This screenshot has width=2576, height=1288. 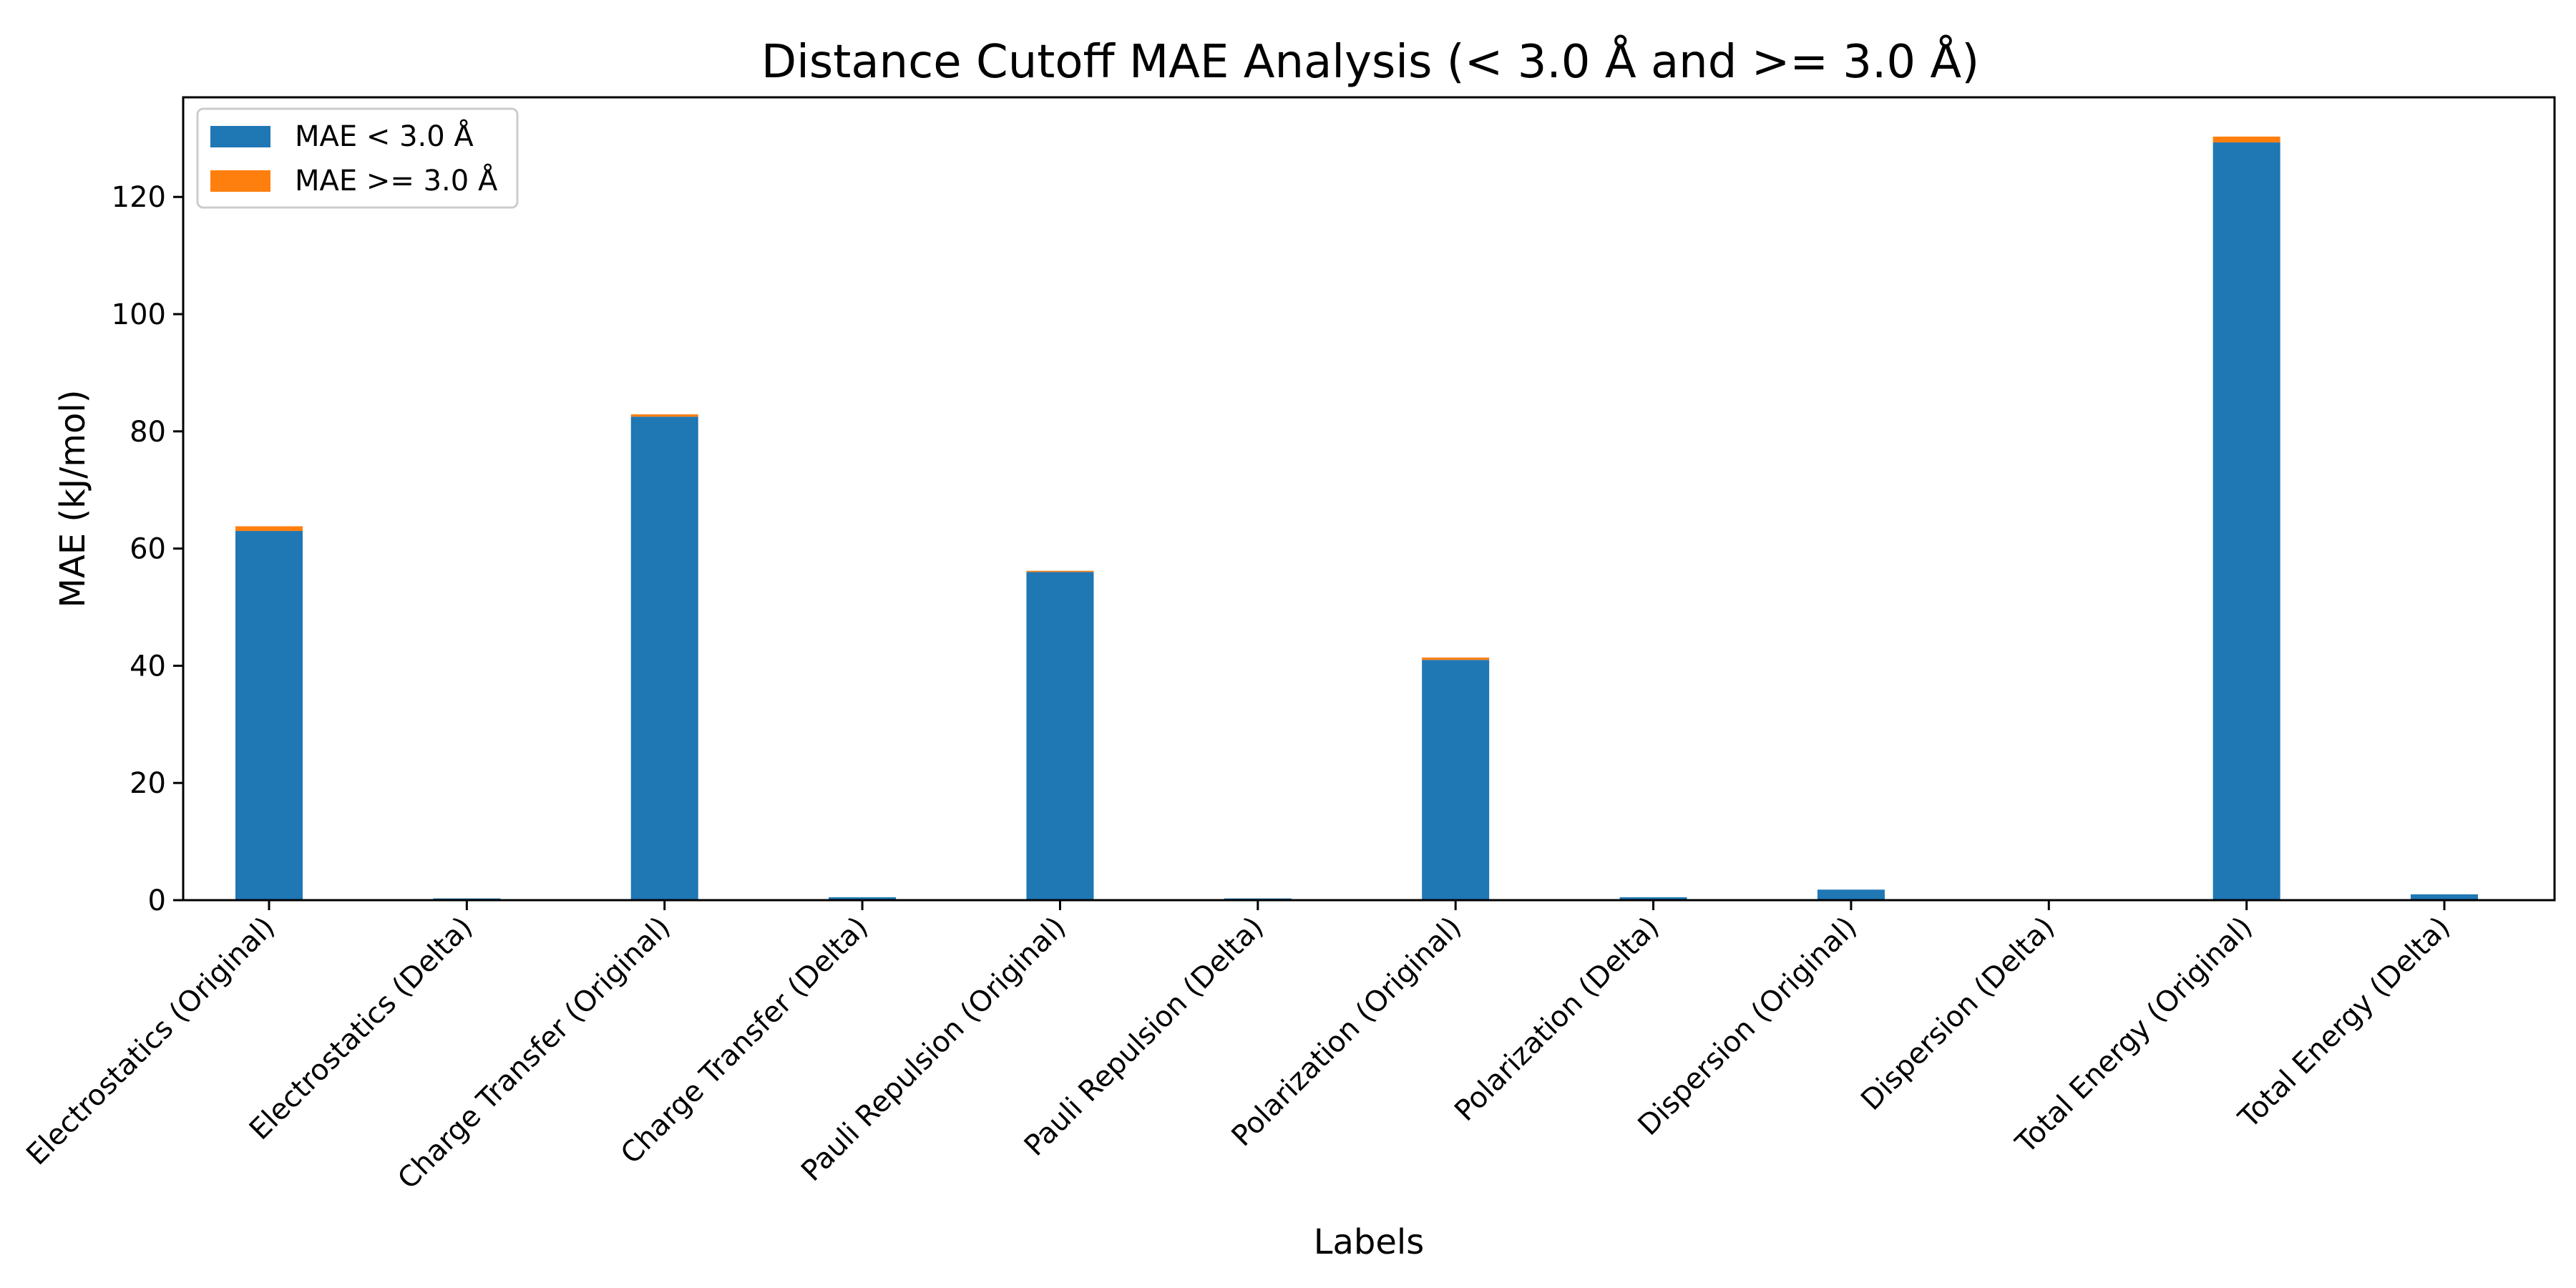 I want to click on x-tick-label: Polarization (Delta), so click(x=1556, y=1019).